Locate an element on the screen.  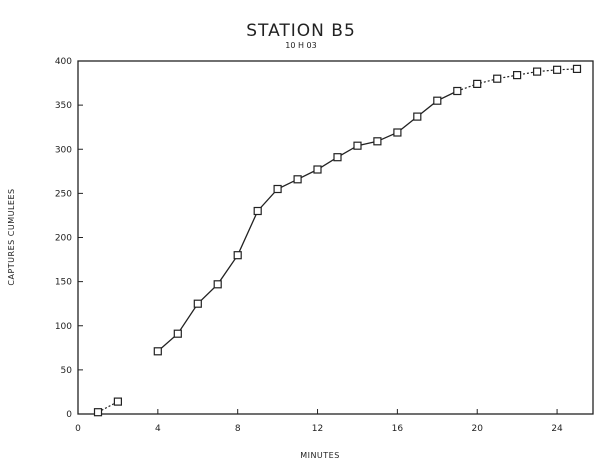
x-tick-label: 0 is located at coordinates (78, 429).